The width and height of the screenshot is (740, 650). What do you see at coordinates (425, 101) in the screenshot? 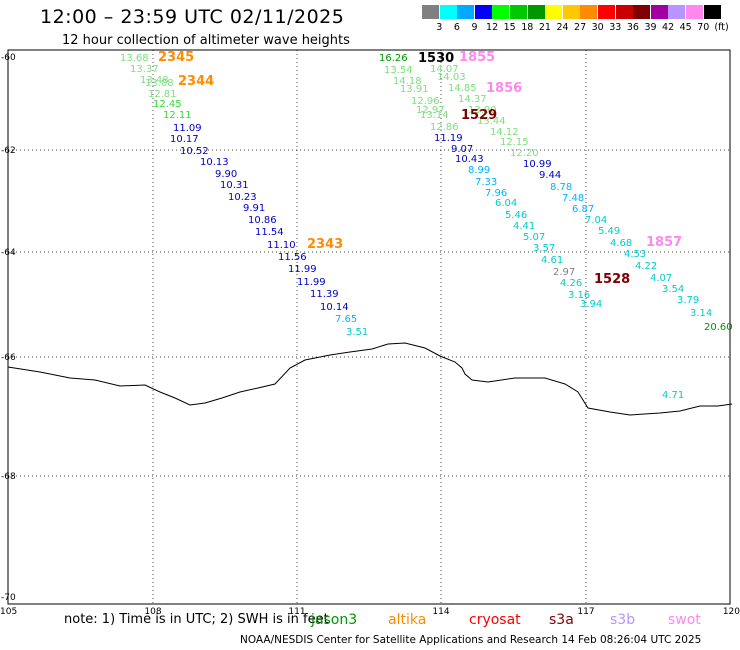
I see `wave-height-value: 12.96` at bounding box center [425, 101].